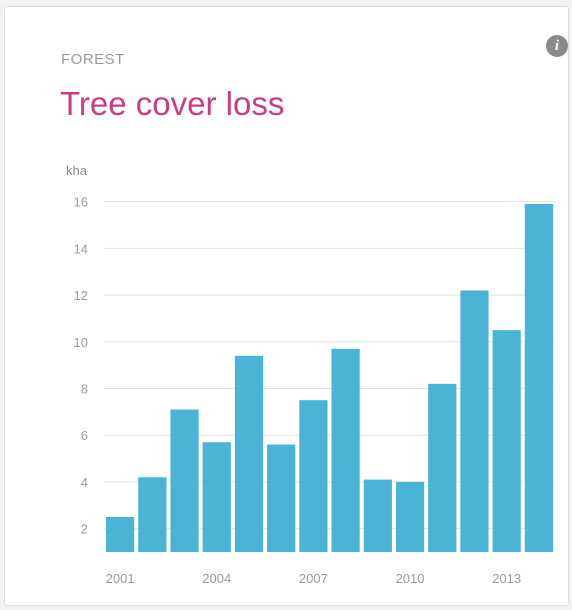 This screenshot has height=610, width=572. I want to click on x-tick-label: 2004, so click(216, 578).